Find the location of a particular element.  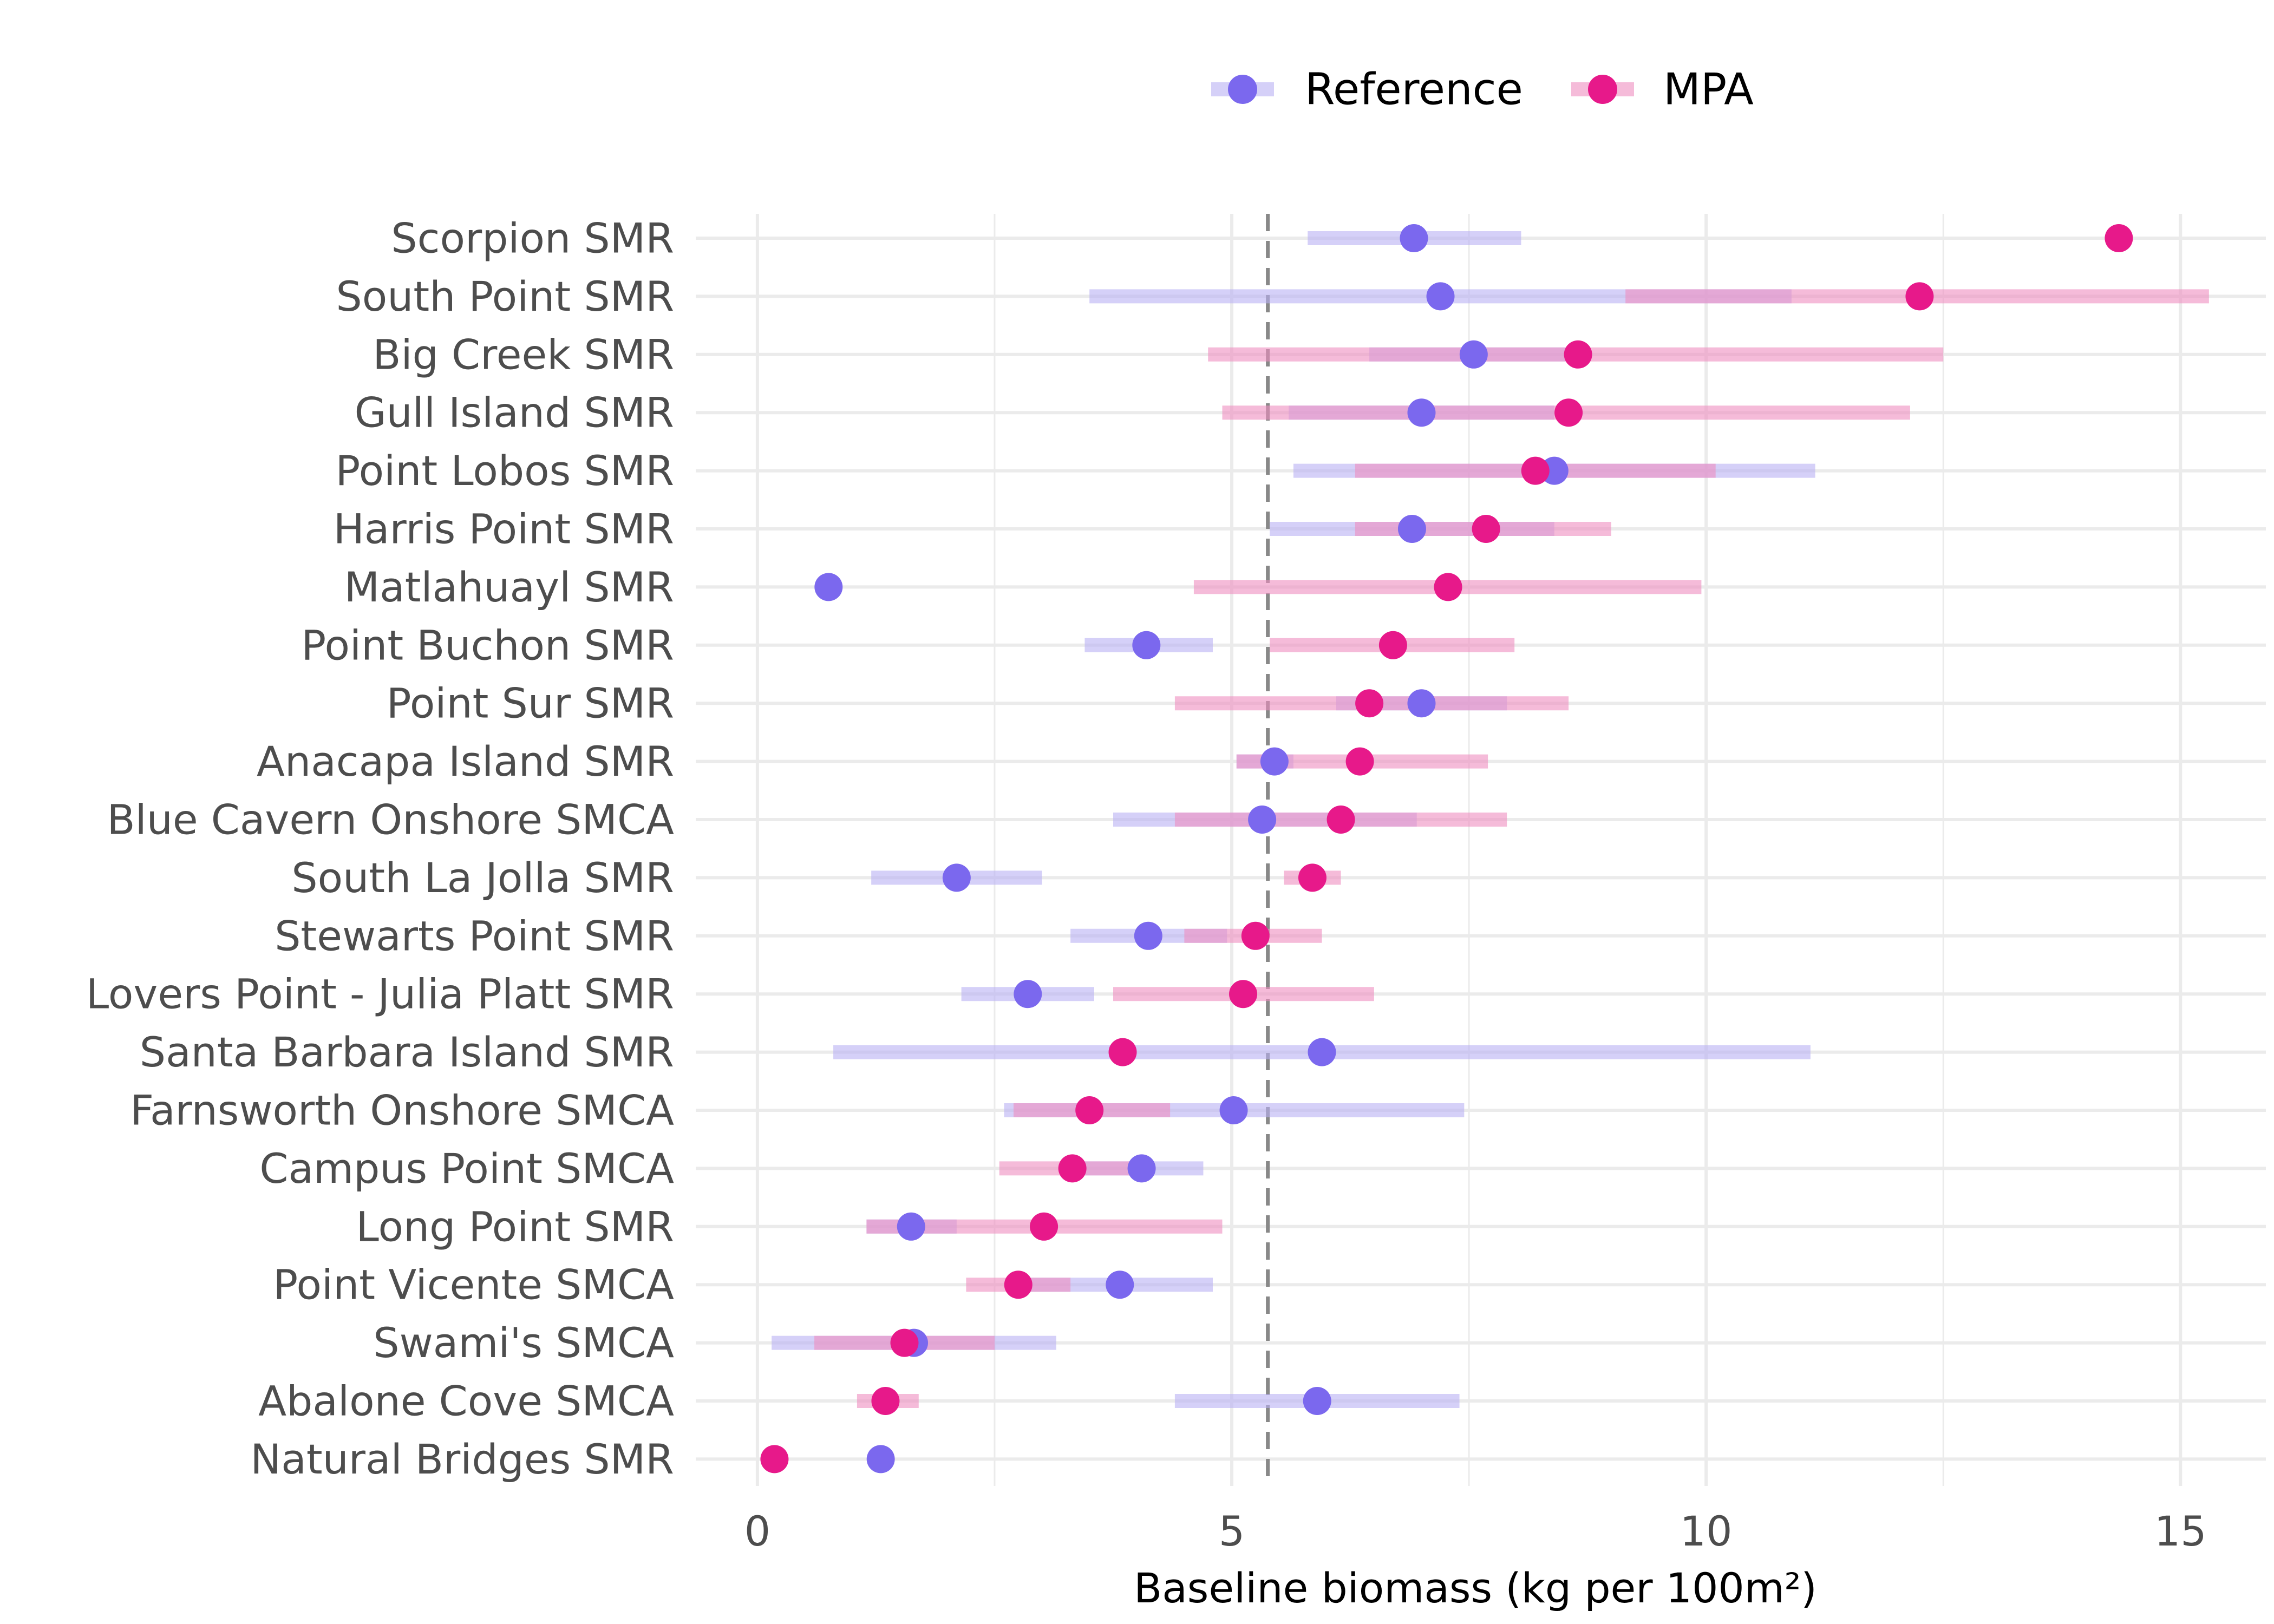

legend: Reference MPA is located at coordinates (1483, 89).